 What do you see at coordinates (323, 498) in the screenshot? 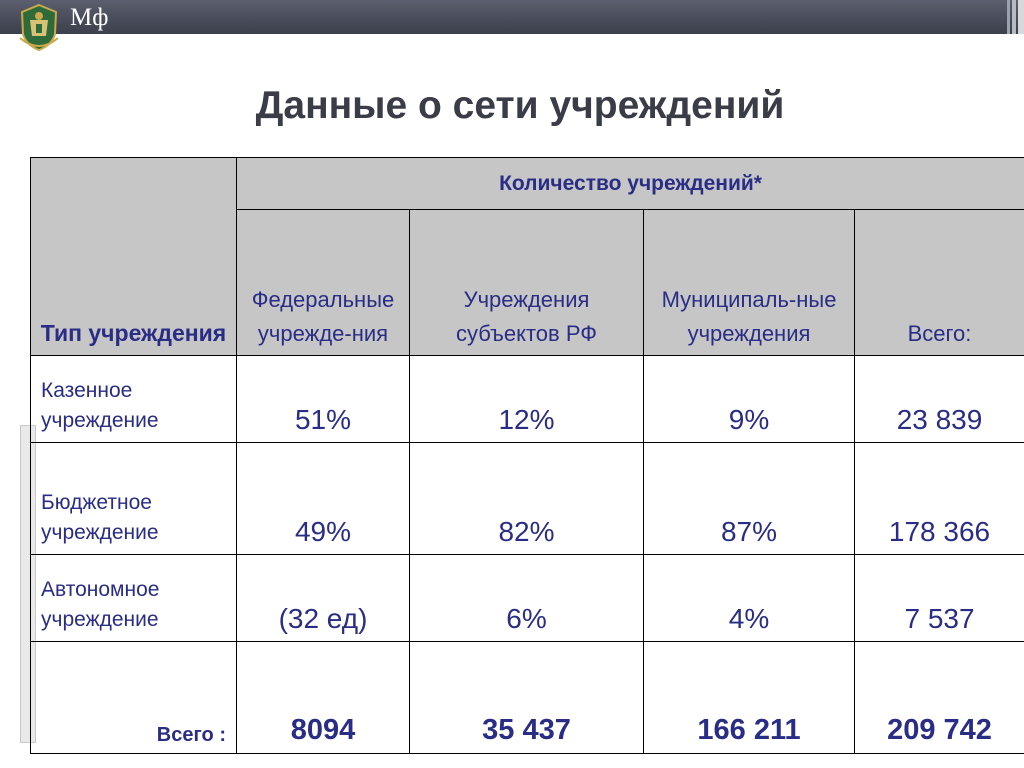
I see `table-cell: 49%` at bounding box center [323, 498].